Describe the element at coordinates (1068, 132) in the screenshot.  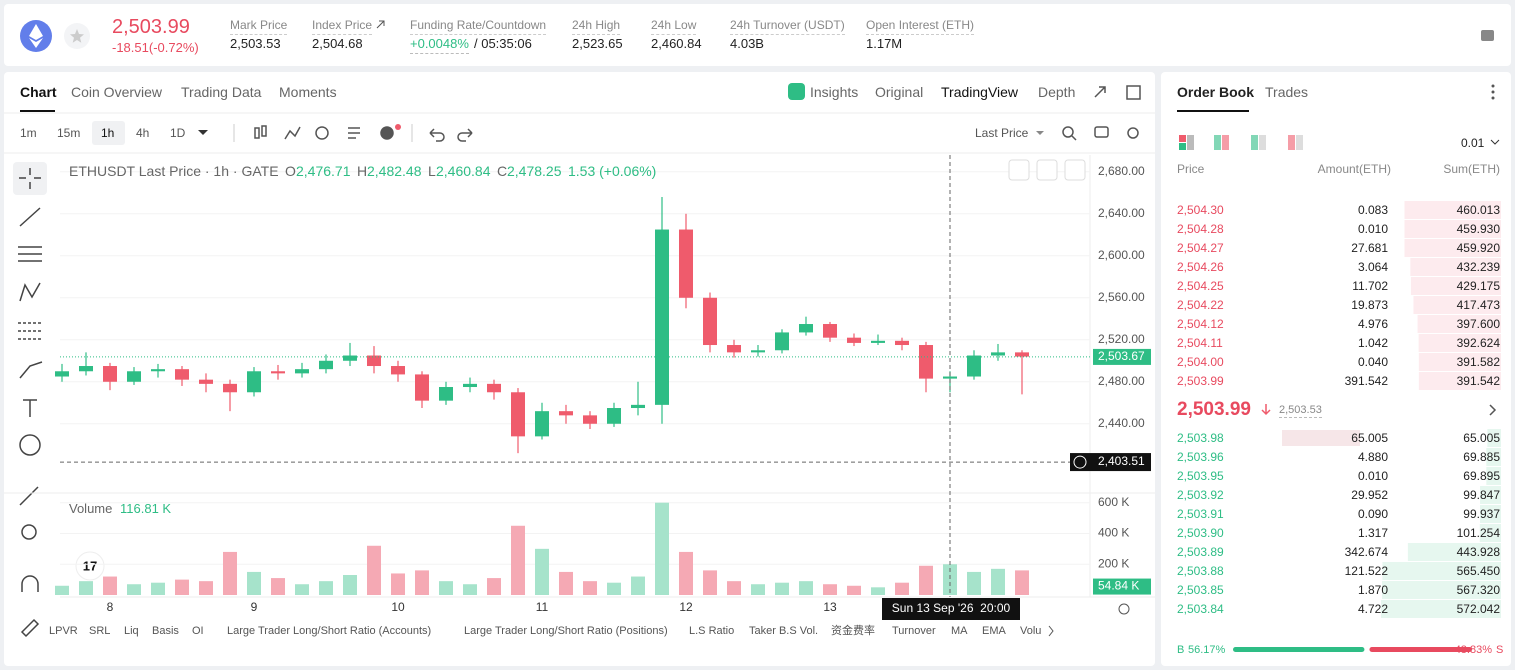
I see `search-icon` at that location.